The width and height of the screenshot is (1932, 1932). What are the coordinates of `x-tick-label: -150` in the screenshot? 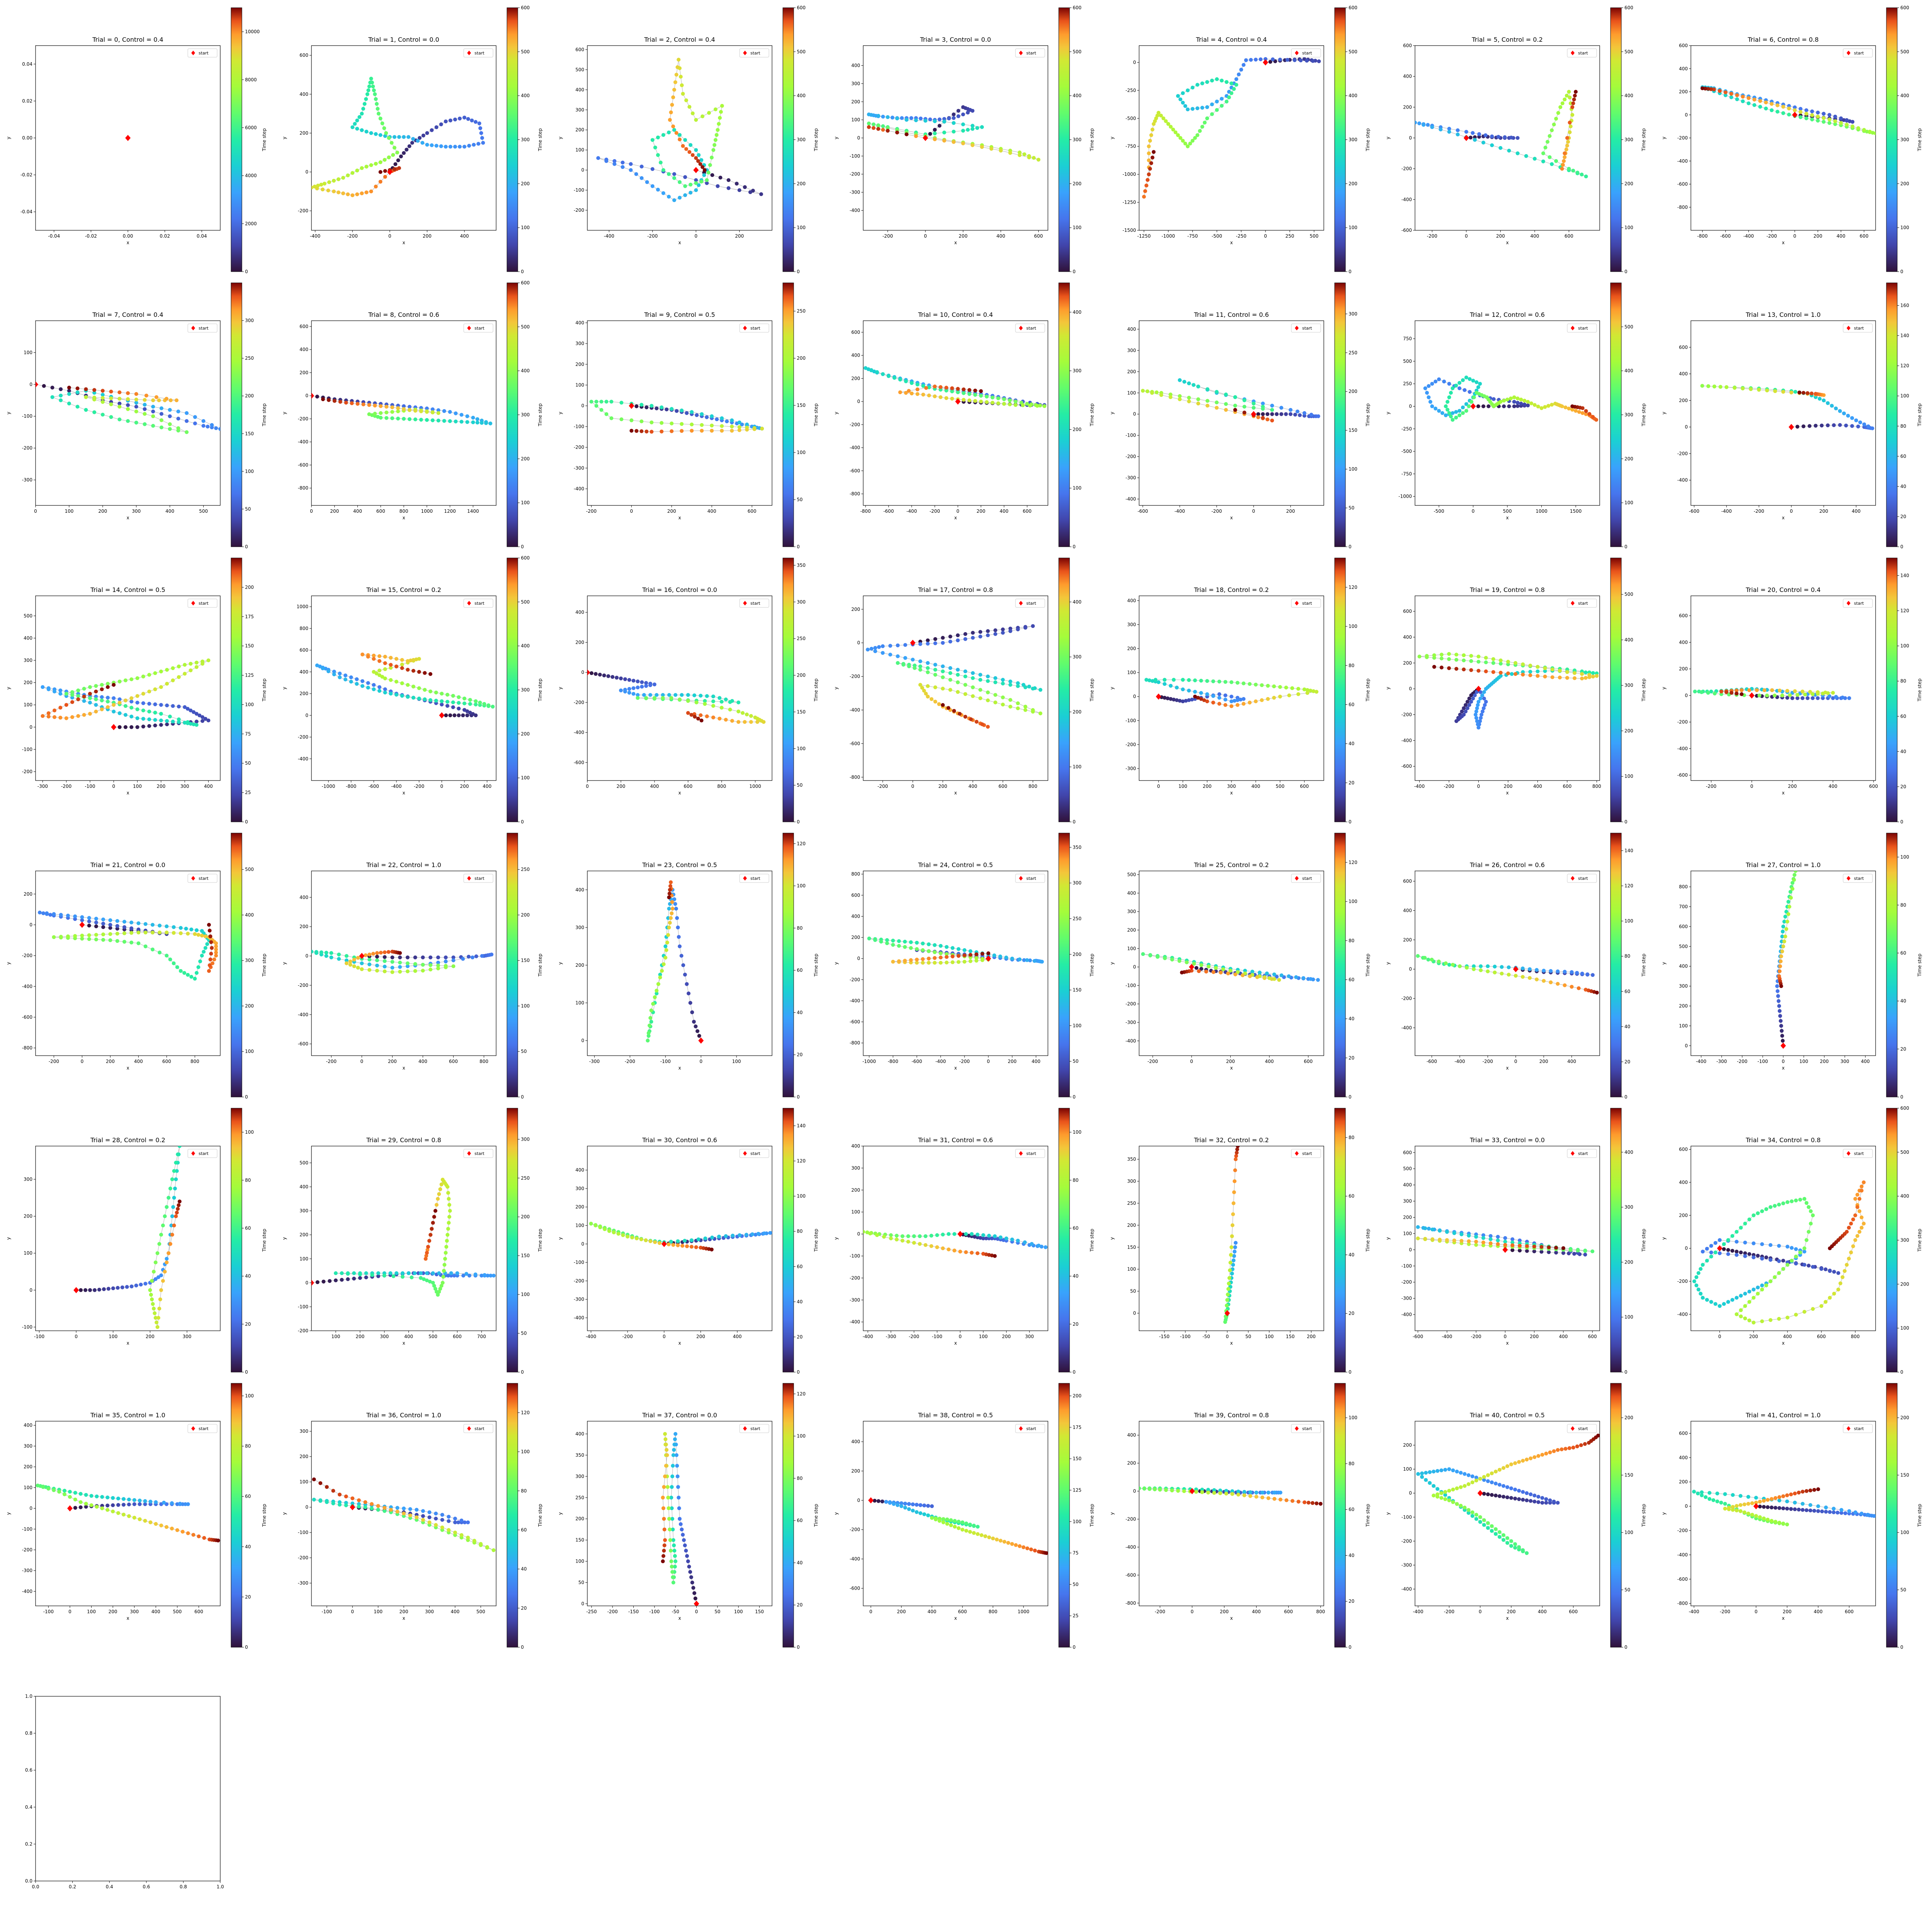 It's located at (1164, 1336).